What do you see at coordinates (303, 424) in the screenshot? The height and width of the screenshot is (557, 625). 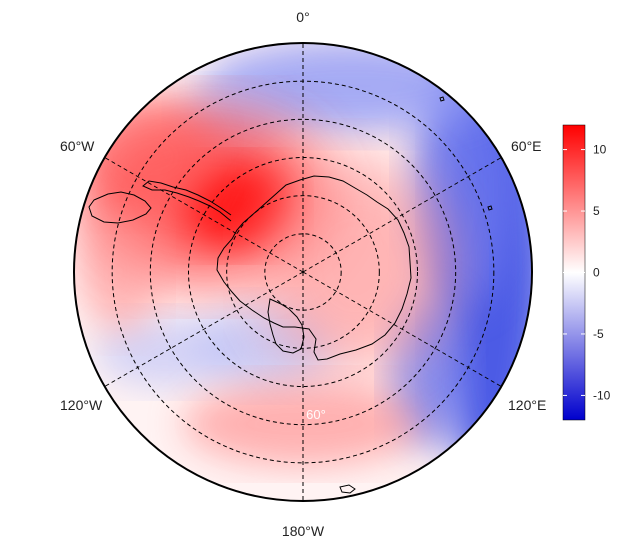 I see `pacific-warm-band` at bounding box center [303, 424].